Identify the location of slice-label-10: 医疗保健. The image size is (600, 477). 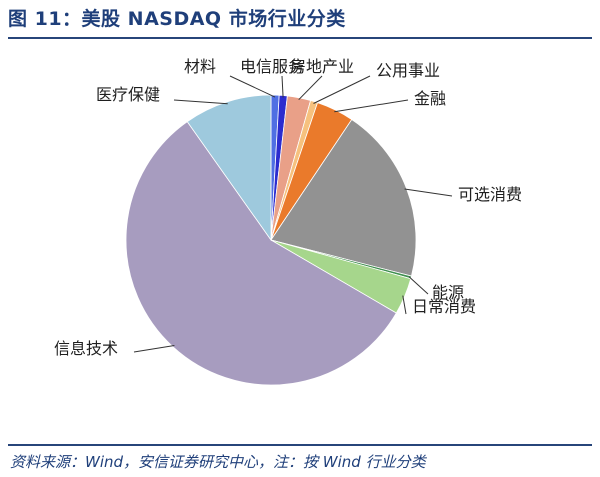
(128, 94).